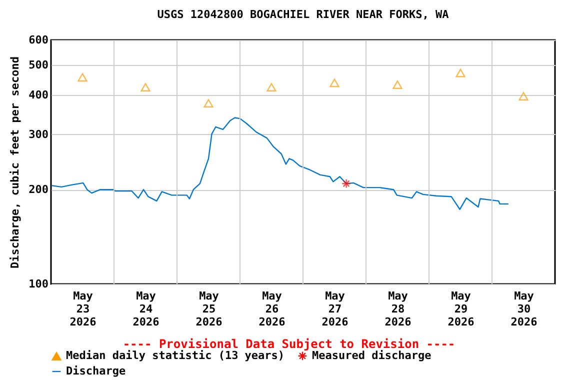 This screenshot has width=576, height=384. What do you see at coordinates (289, 344) in the screenshot?
I see `text: ---- Provisional Data Subject to Revision ----` at bounding box center [289, 344].